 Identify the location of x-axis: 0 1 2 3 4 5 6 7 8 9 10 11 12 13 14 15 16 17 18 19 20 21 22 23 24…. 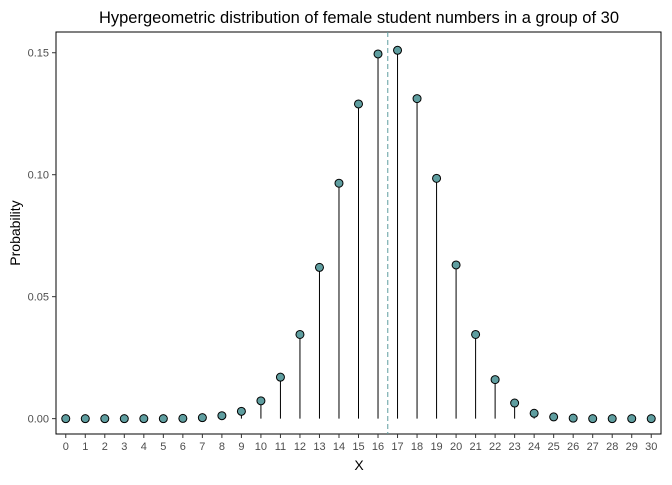
(360, 443).